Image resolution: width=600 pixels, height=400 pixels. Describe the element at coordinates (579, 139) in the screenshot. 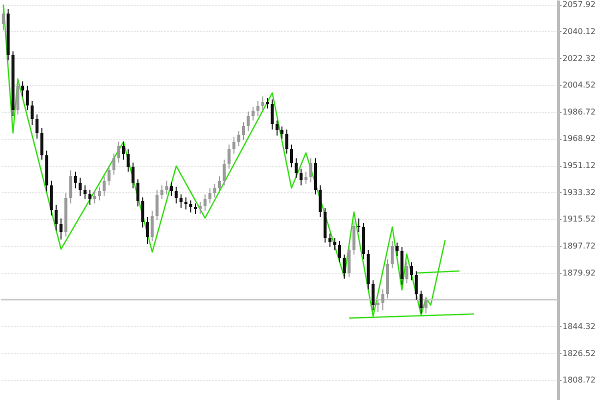

I see `y-tick-label: 1968.92` at that location.